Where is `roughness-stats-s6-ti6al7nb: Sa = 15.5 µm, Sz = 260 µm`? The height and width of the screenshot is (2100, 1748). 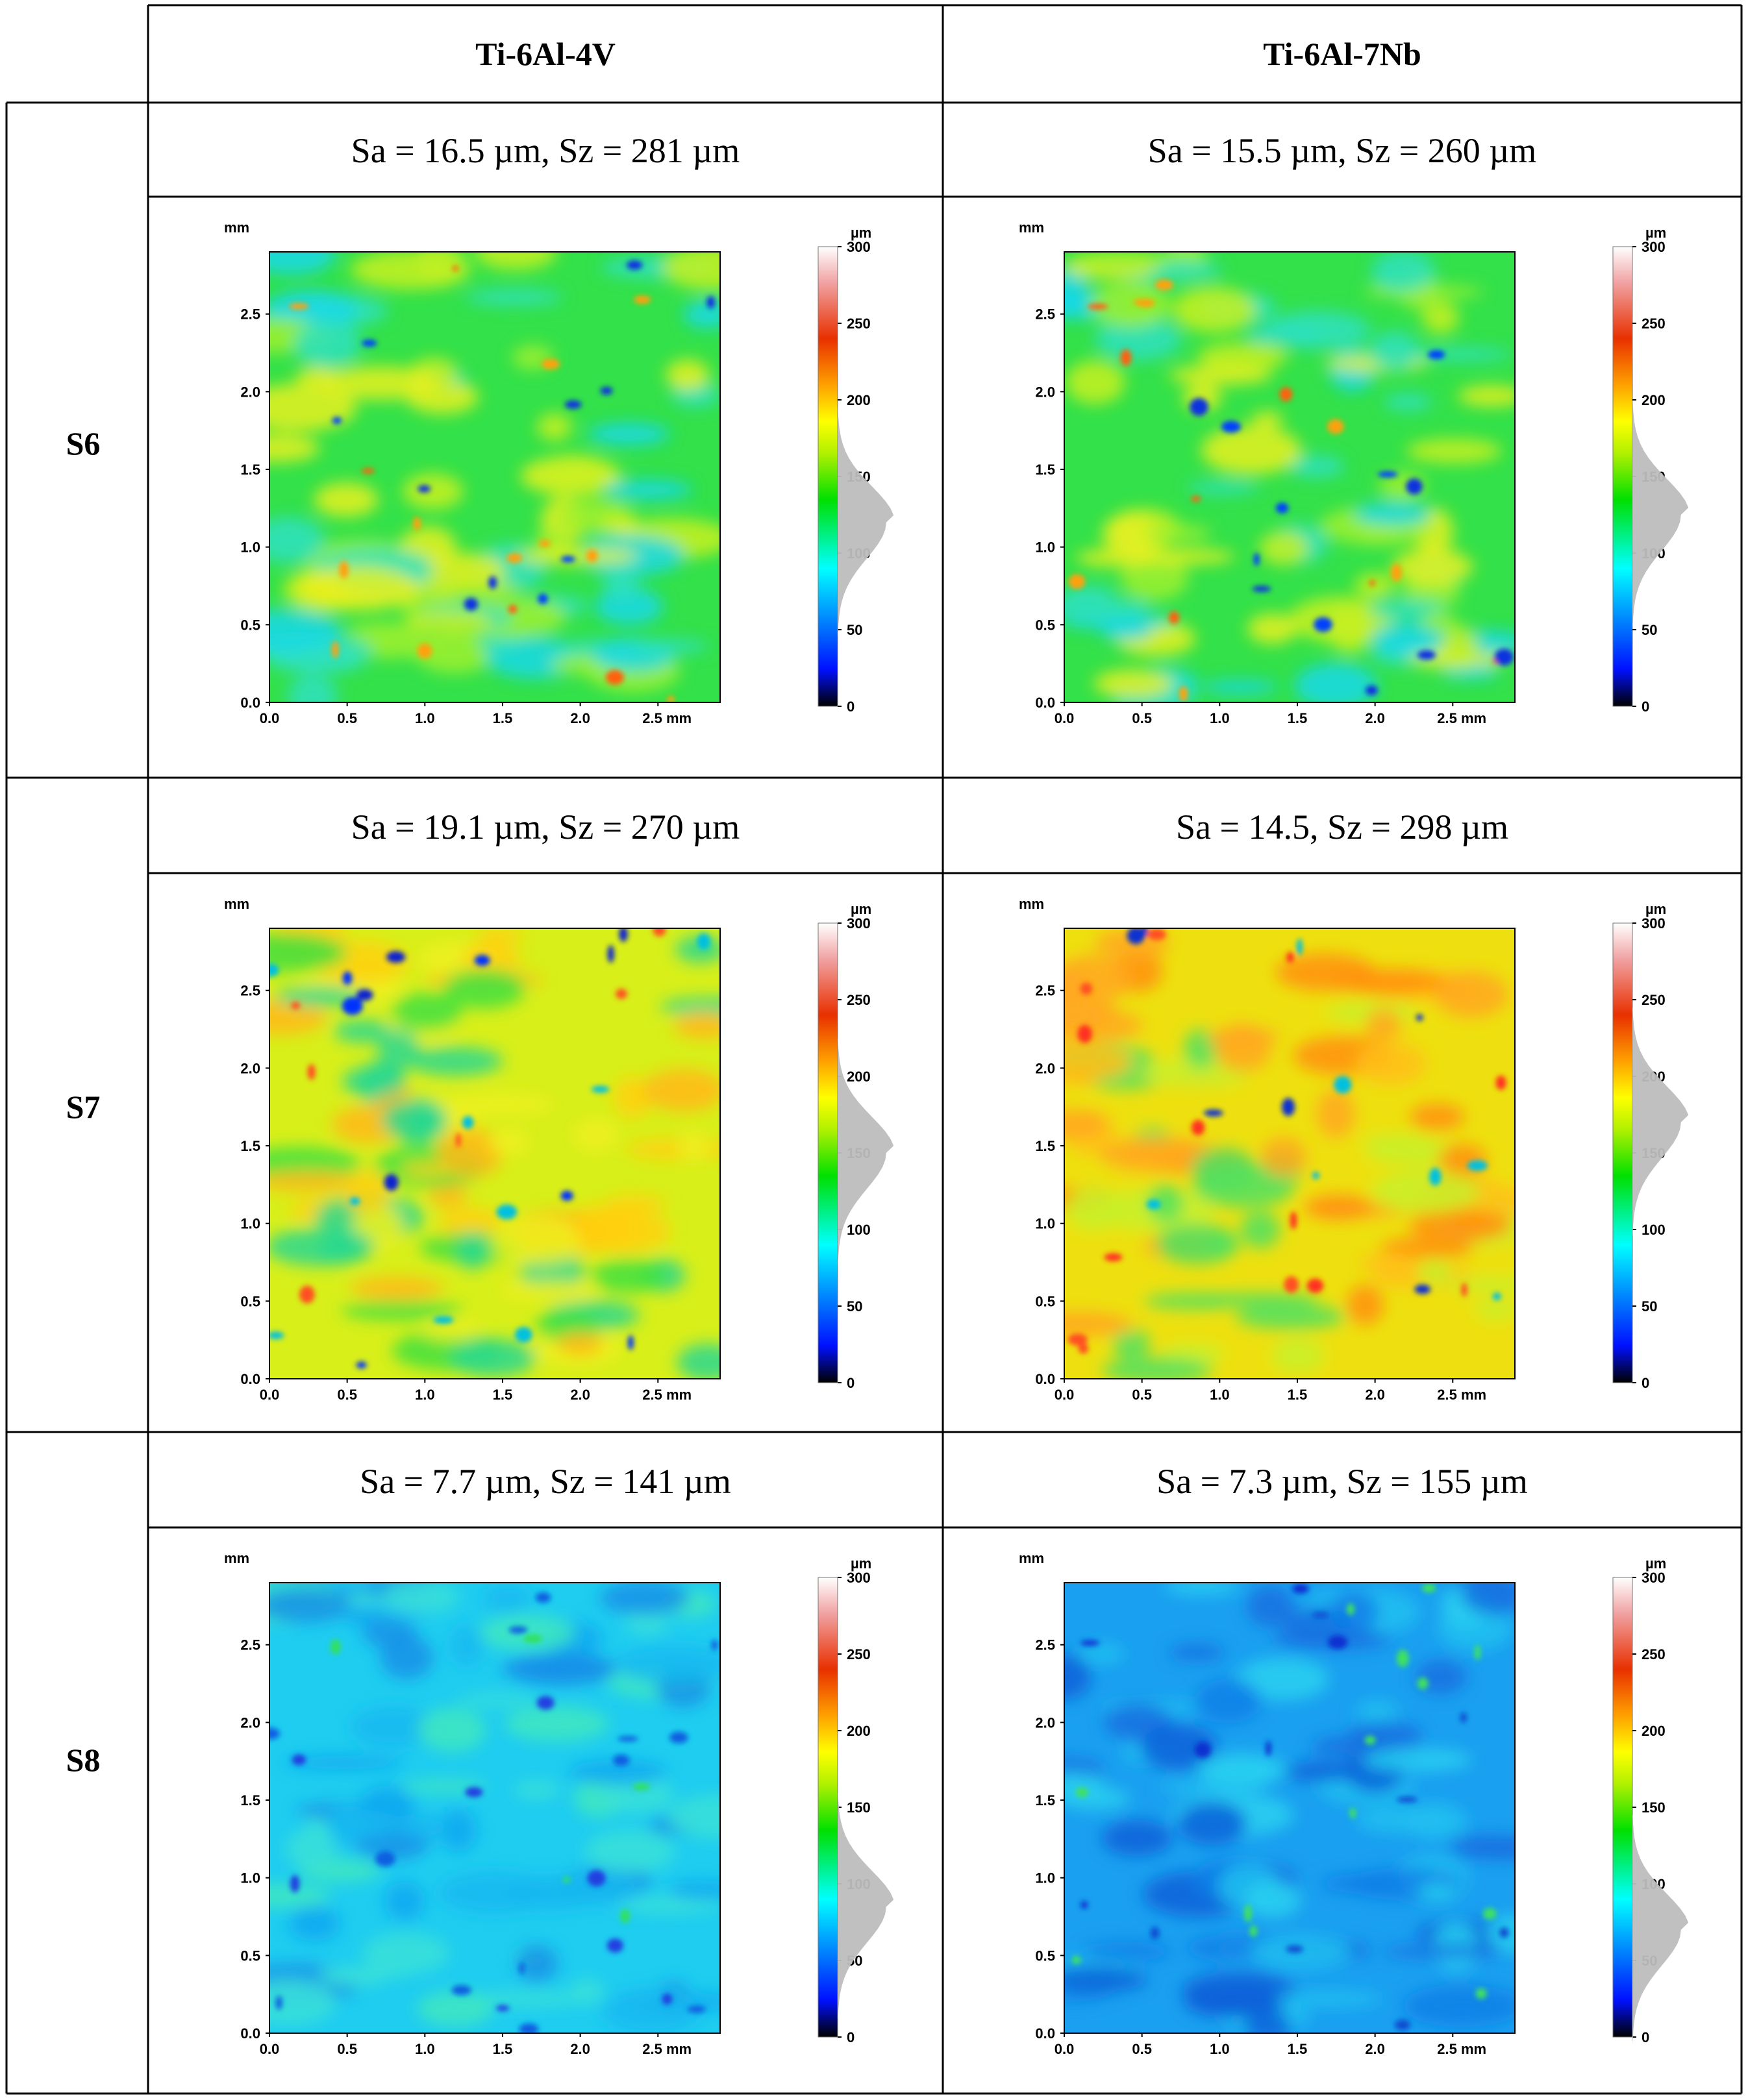 roughness-stats-s6-ti6al7nb: Sa = 15.5 µm, Sz = 260 µm is located at coordinates (1342, 150).